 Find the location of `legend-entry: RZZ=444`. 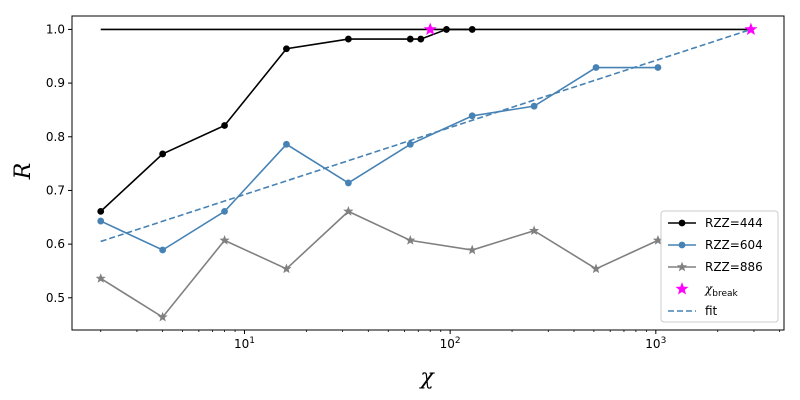

legend-entry: RZZ=444 is located at coordinates (715, 223).